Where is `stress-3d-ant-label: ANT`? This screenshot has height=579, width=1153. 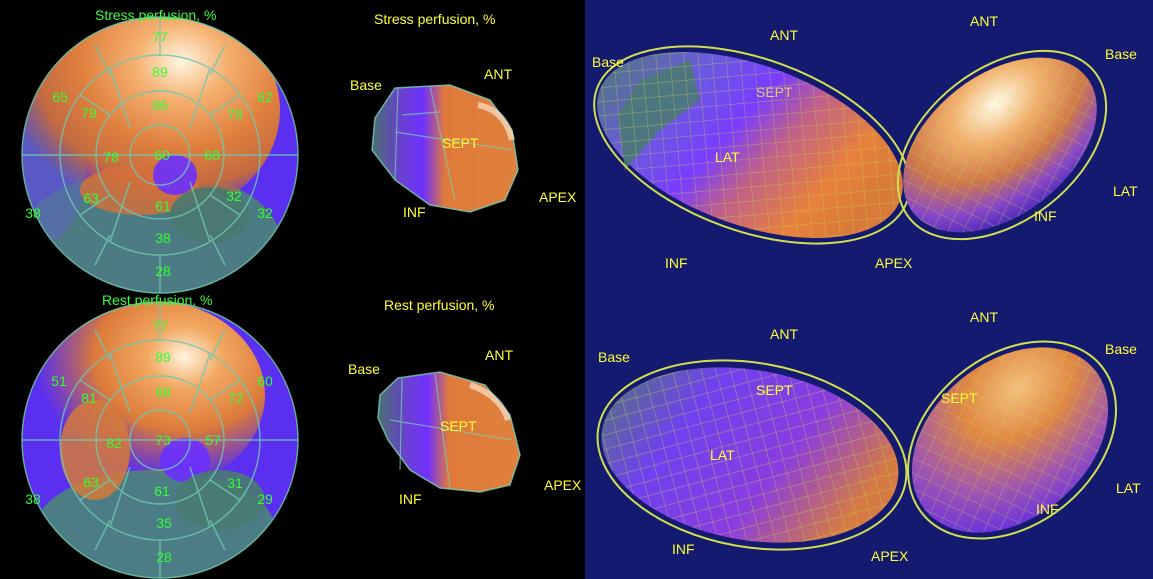 stress-3d-ant-label: ANT is located at coordinates (498, 74).